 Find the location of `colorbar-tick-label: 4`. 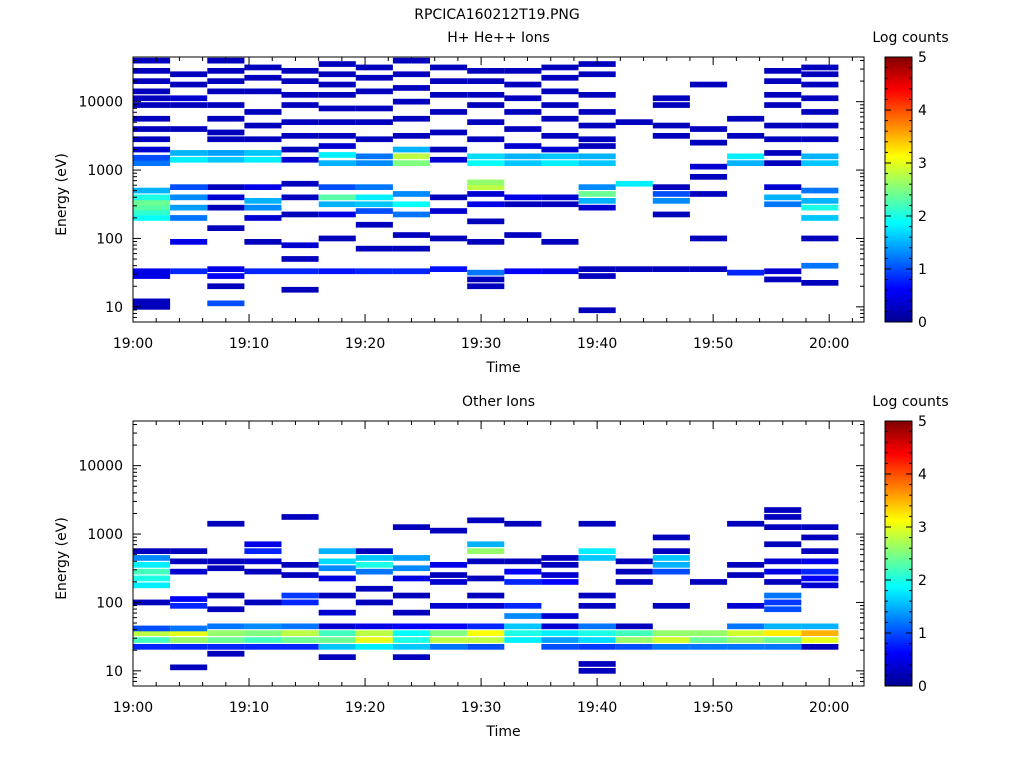

colorbar-tick-label: 4 is located at coordinates (922, 111).